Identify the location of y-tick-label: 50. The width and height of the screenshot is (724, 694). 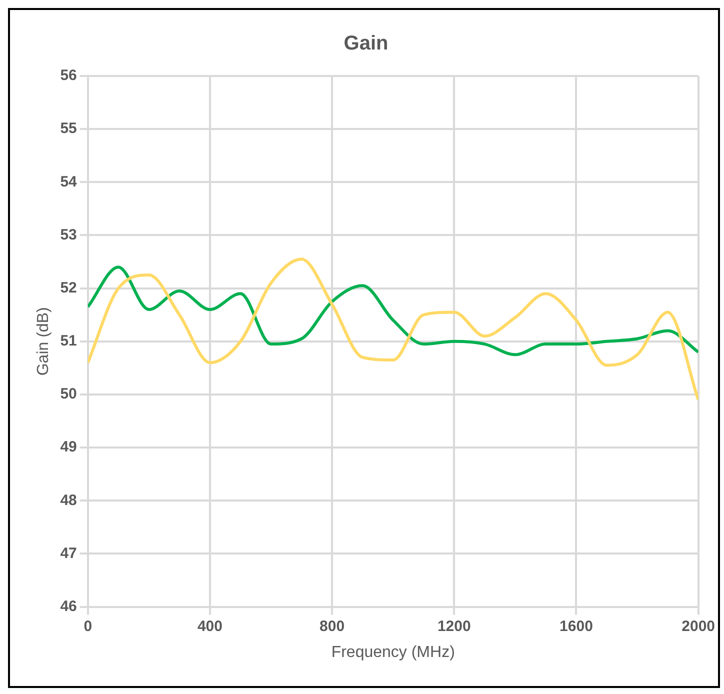
(68, 394).